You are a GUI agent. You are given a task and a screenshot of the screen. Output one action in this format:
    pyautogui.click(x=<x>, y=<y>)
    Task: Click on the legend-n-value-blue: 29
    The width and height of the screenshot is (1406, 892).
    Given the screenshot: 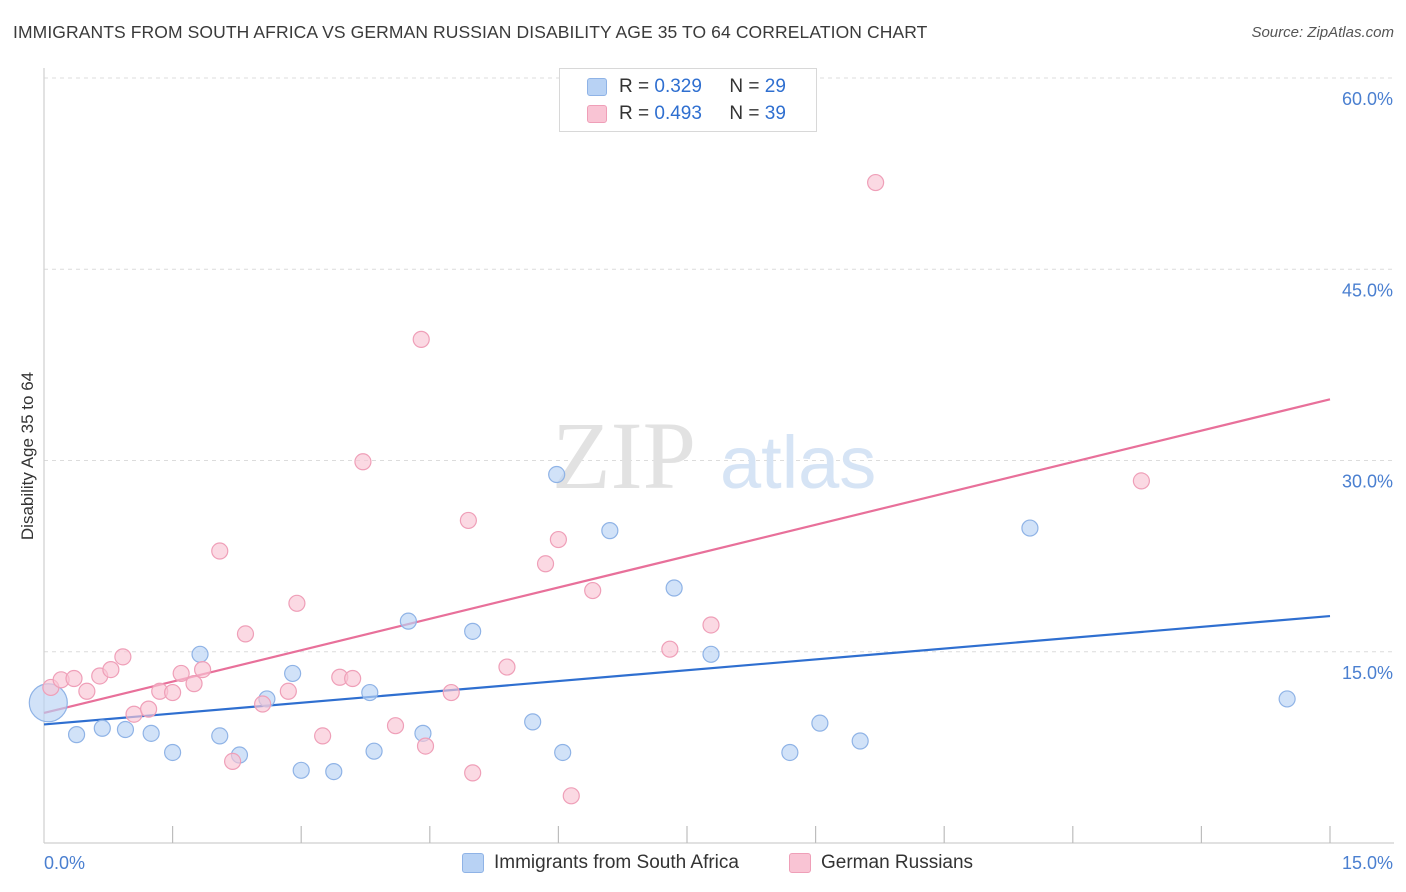 What is the action you would take?
    pyautogui.click(x=775, y=86)
    